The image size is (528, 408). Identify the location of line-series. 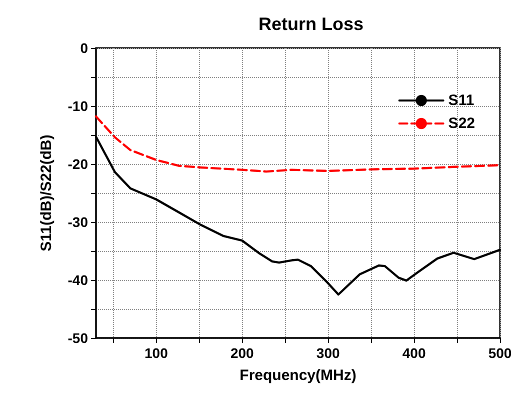
(298, 144).